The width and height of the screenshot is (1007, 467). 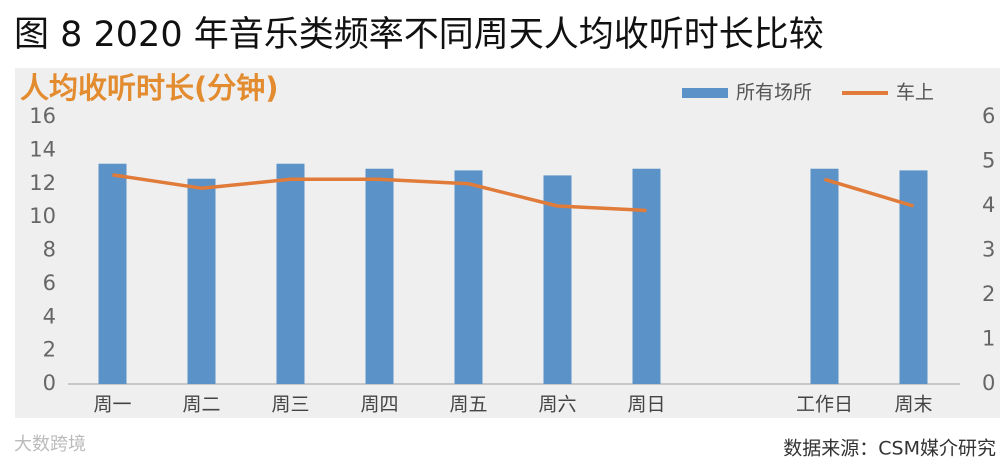 What do you see at coordinates (988, 205) in the screenshot?
I see `y2-tick-label: 4` at bounding box center [988, 205].